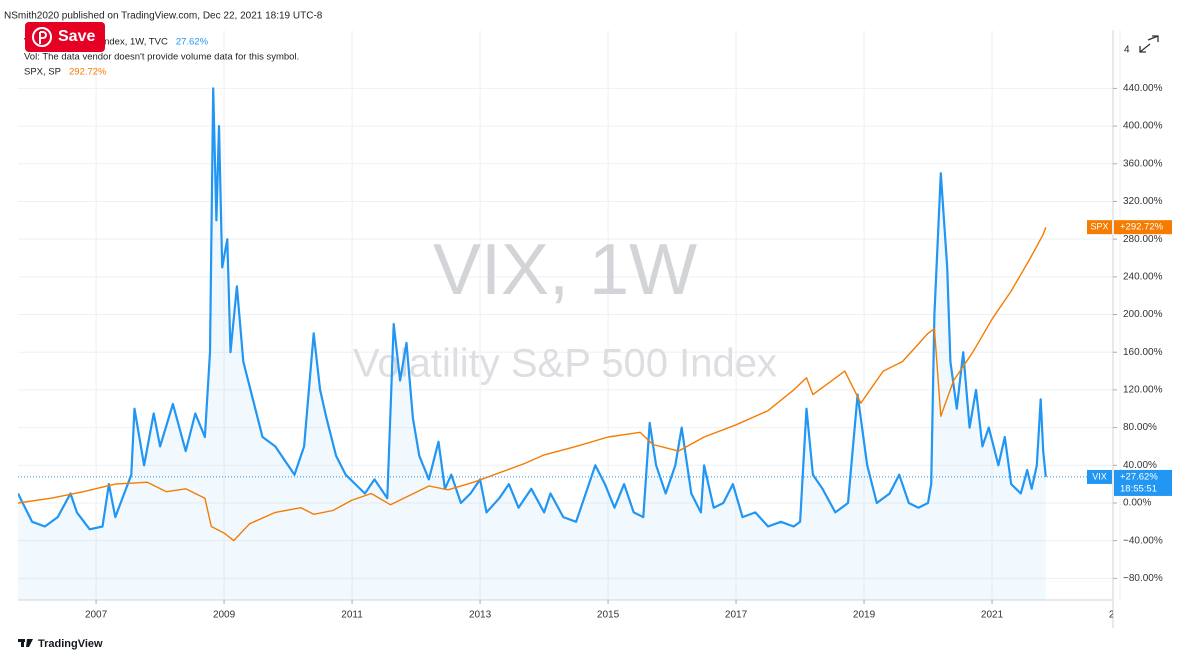 The height and width of the screenshot is (660, 1200). What do you see at coordinates (1137, 503) in the screenshot?
I see `y-tick-label: 0.00%` at bounding box center [1137, 503].